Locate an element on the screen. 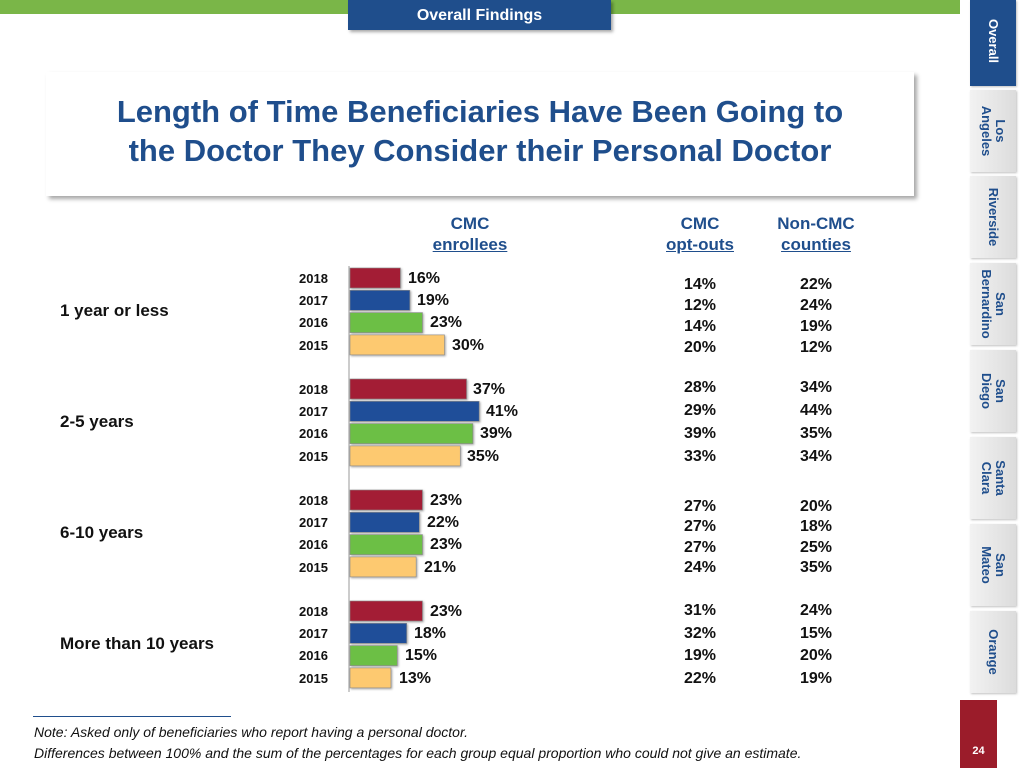 The image size is (1024, 768). page-number: 24 is located at coordinates (978, 751).